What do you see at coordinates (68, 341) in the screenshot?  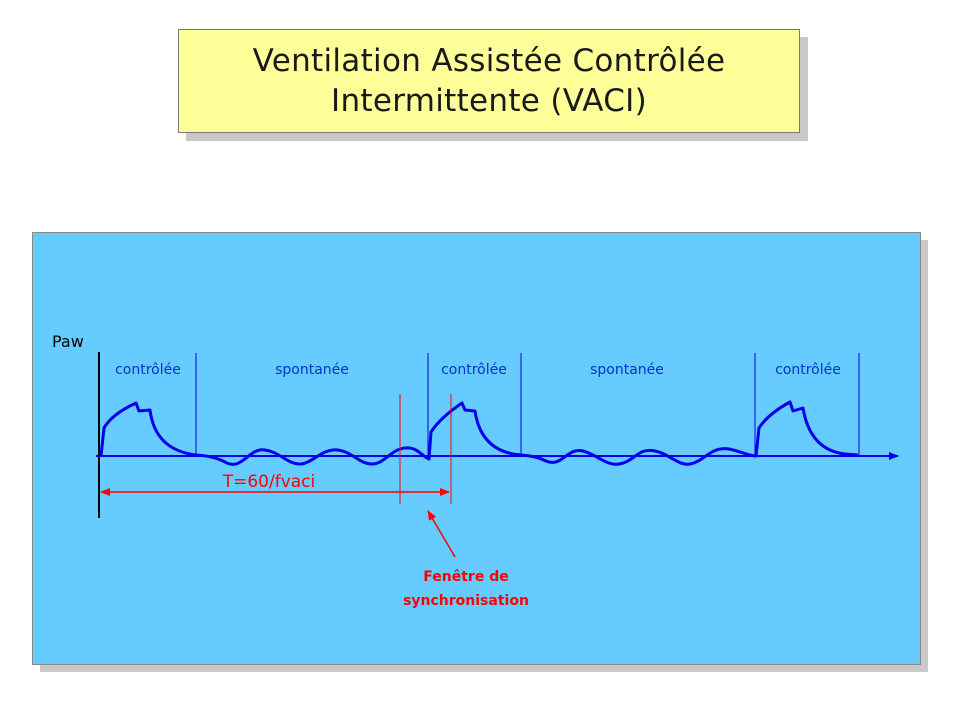 I see `y-axis-label: Paw` at bounding box center [68, 341].